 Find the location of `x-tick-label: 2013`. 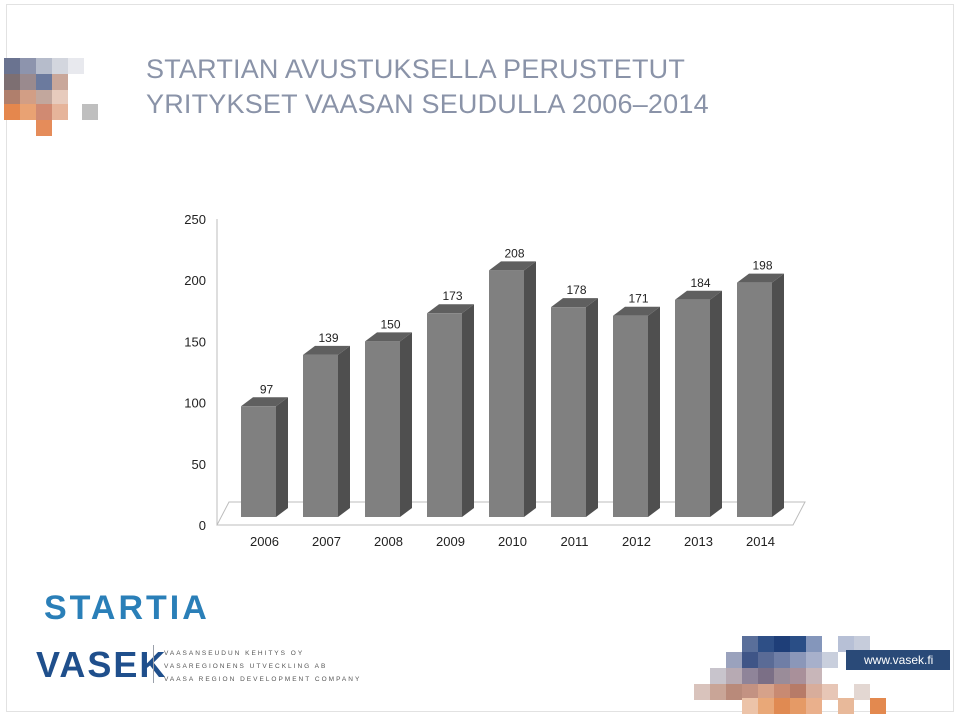

x-tick-label: 2013 is located at coordinates (698, 541).